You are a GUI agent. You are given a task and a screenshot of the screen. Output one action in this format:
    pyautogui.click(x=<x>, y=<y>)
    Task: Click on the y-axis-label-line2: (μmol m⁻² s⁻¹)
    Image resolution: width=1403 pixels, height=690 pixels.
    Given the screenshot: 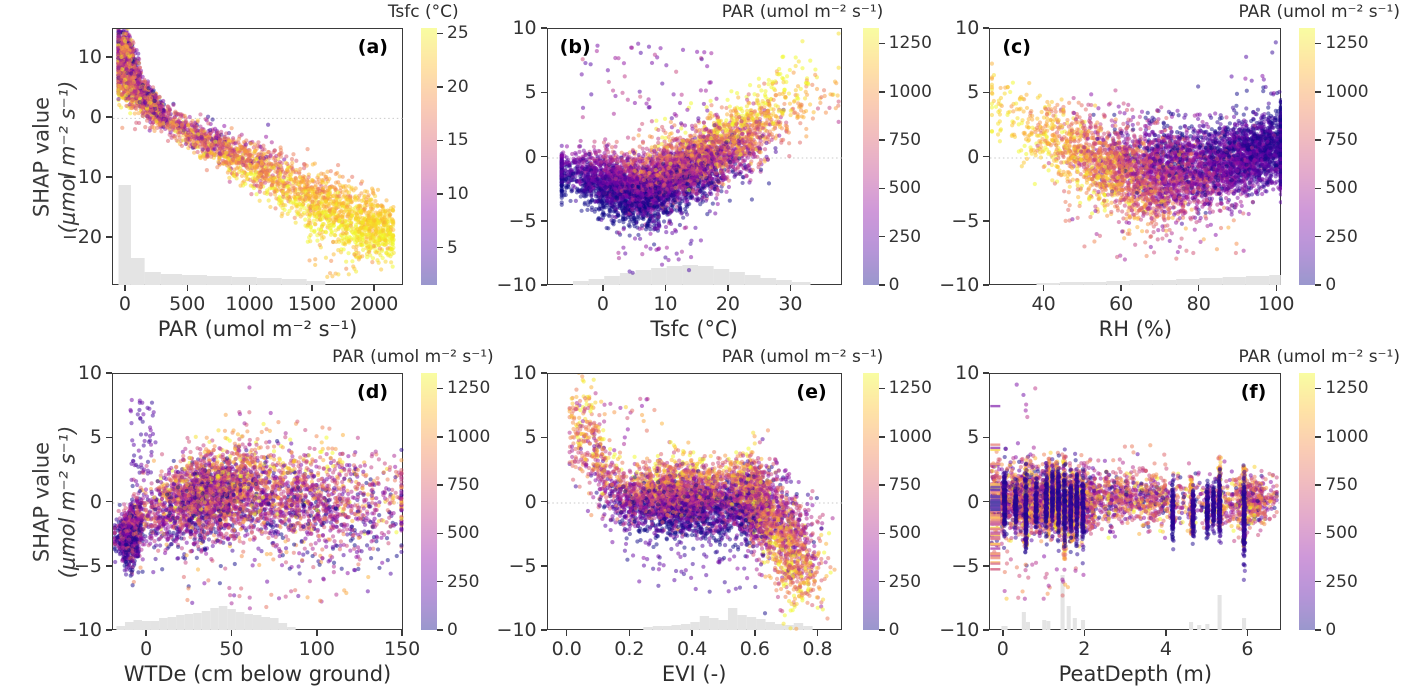 What is the action you would take?
    pyautogui.click(x=67, y=156)
    